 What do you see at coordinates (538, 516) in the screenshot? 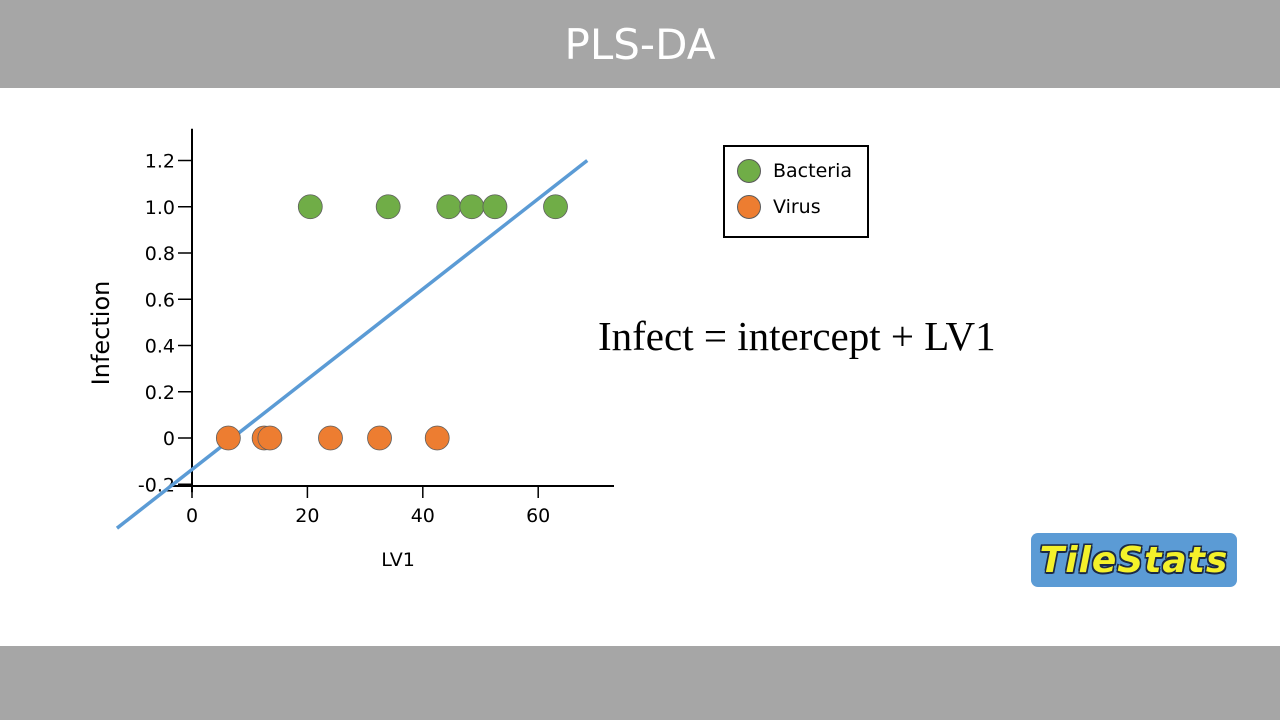
I see `x-tick-label: 60` at bounding box center [538, 516].